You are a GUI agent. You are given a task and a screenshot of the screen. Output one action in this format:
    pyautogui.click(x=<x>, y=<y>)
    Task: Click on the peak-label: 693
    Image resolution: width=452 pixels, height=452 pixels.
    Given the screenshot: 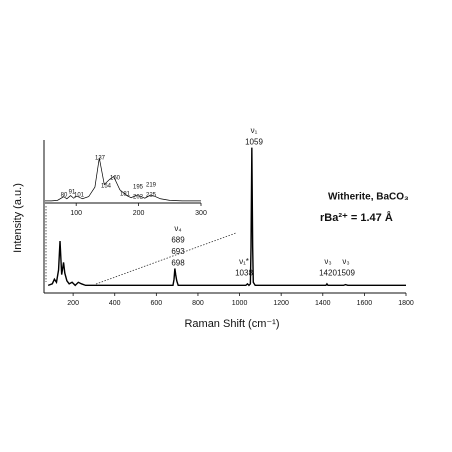 What is the action you would take?
    pyautogui.click(x=178, y=251)
    